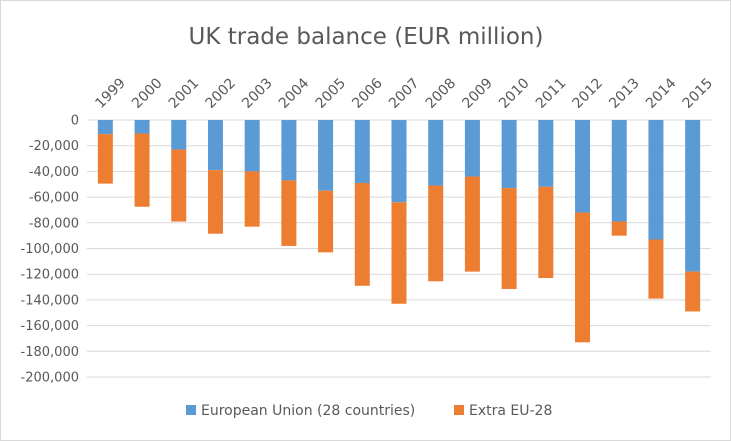  What do you see at coordinates (514, 93) in the screenshot?
I see `x-tick-label: 2010` at bounding box center [514, 93].